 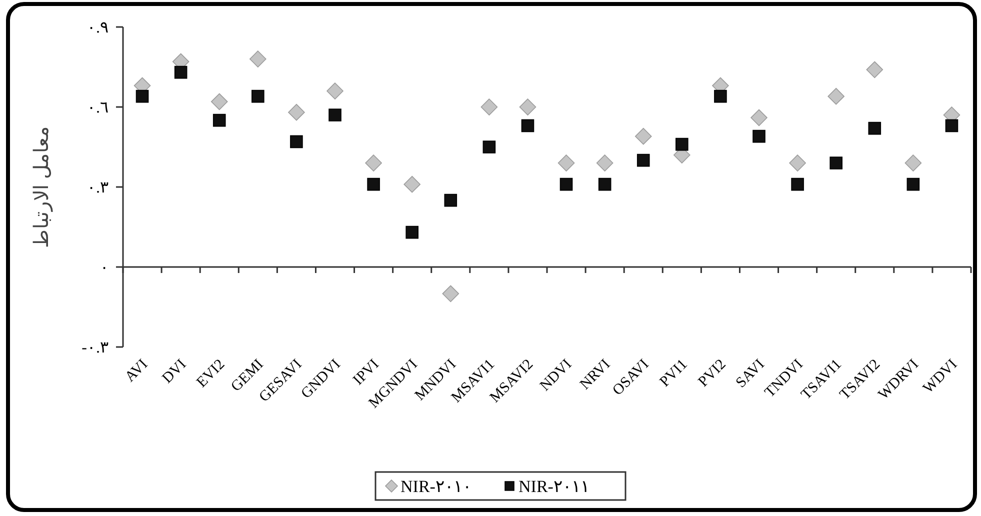 What do you see at coordinates (104, 268) in the screenshot?
I see `y-tick-label: ٠` at bounding box center [104, 268].